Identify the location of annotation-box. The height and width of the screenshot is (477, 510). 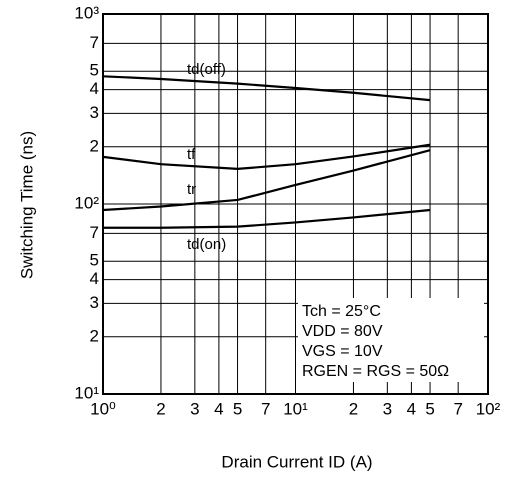
(391, 340).